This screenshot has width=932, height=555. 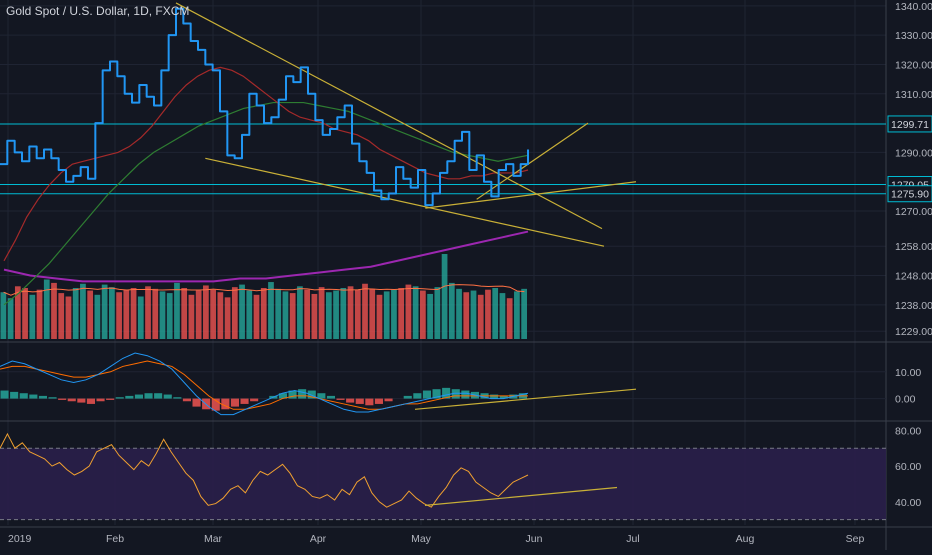 I want to click on price-badge-box, so click(x=909, y=194).